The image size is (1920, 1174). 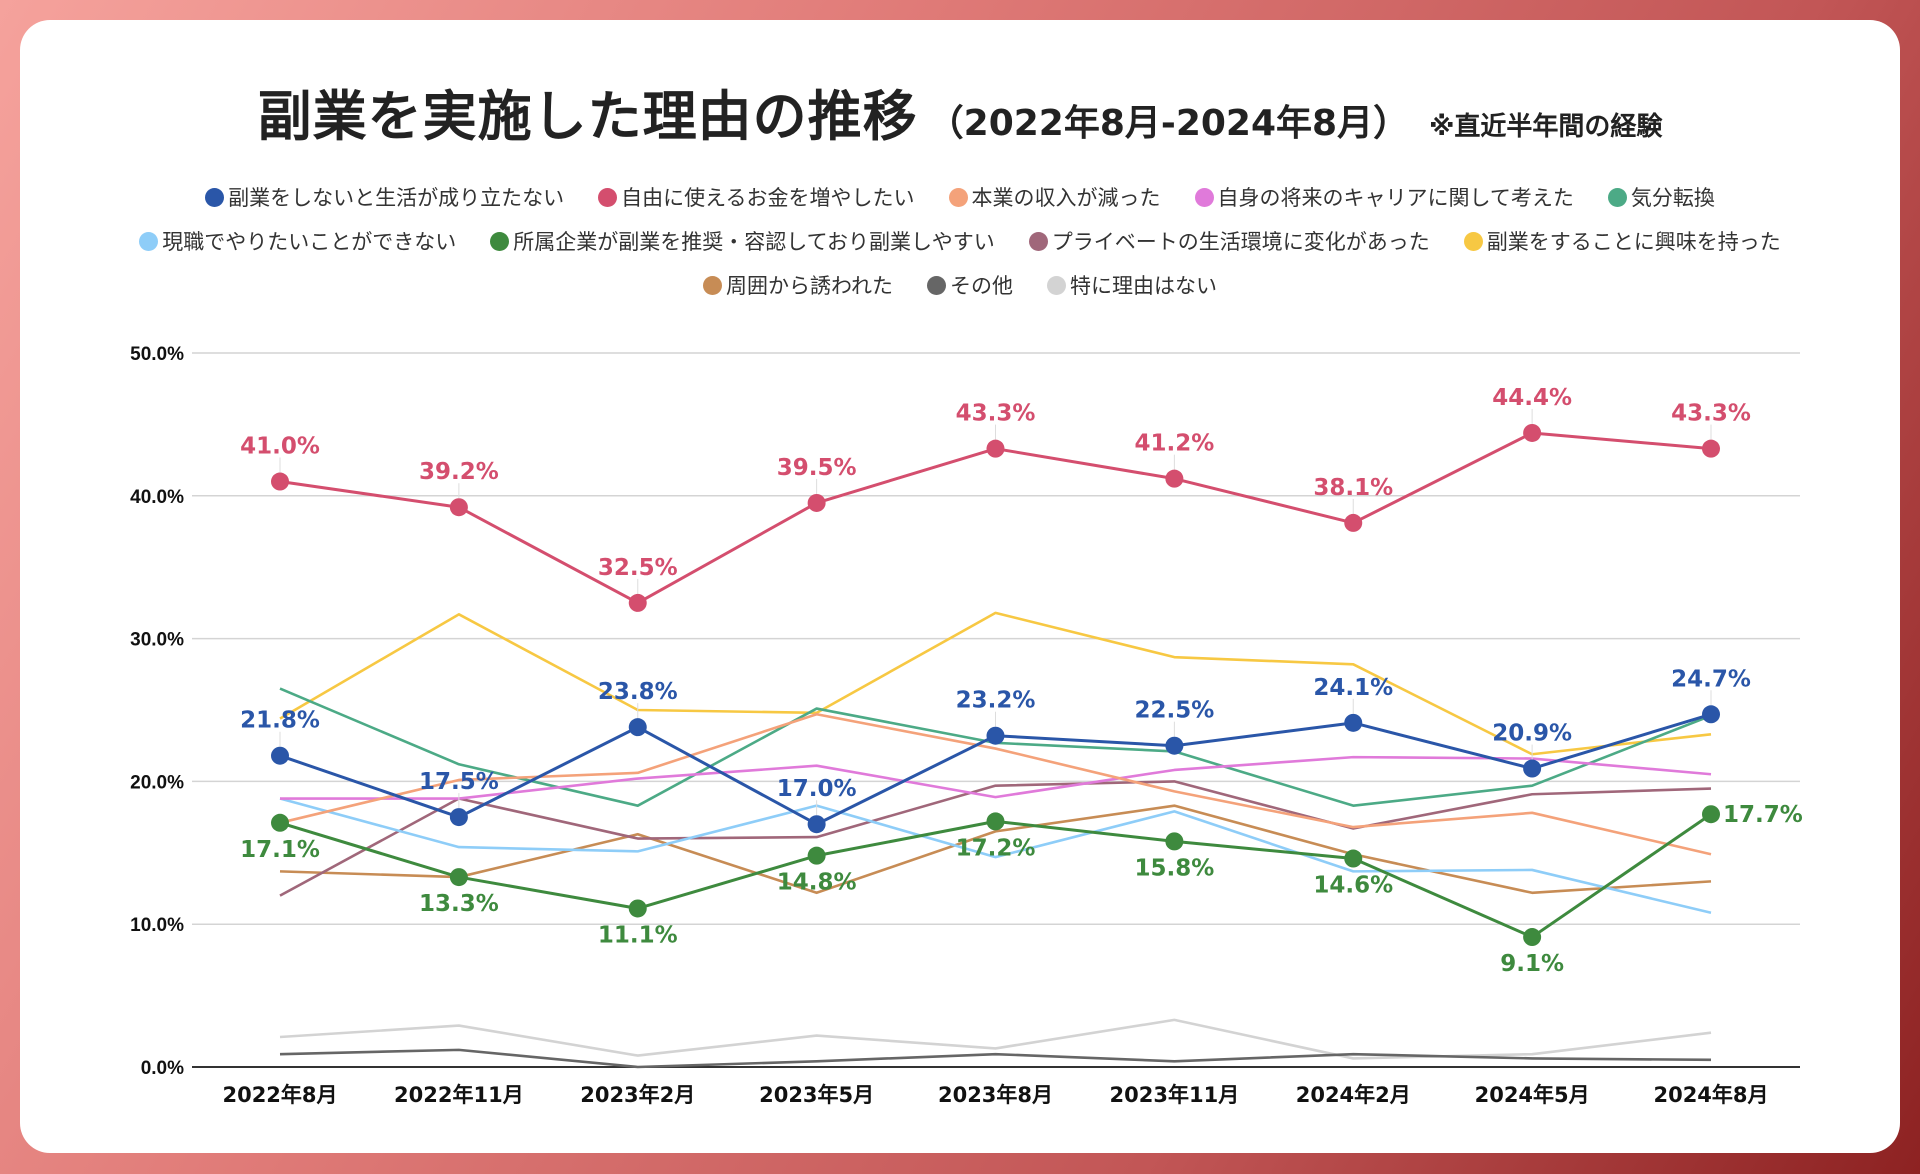 I want to click on data-label: 13.3%, so click(x=459, y=904).